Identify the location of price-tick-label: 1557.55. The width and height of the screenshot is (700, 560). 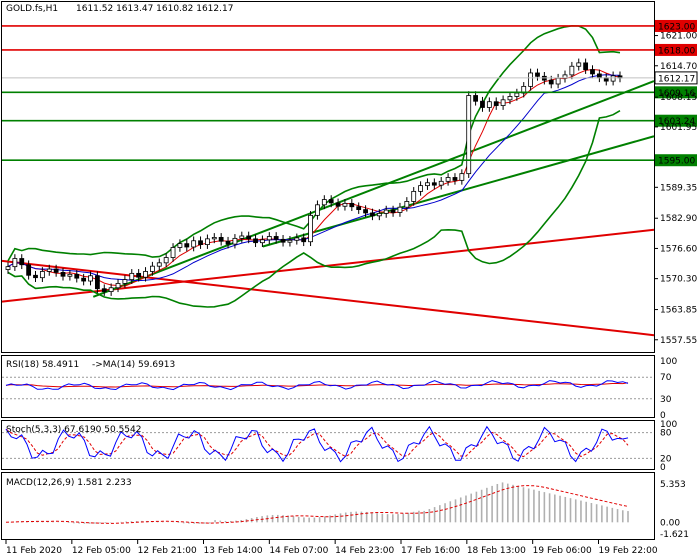
(678, 341).